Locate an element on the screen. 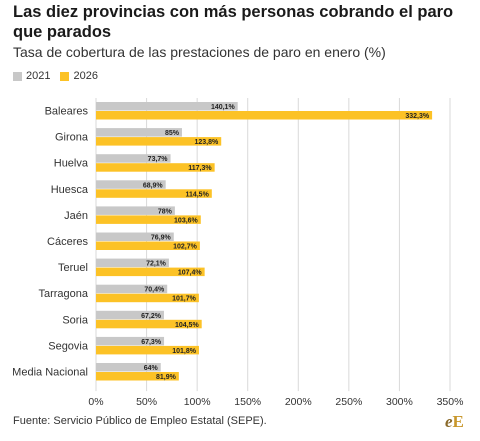  data-label-2026: 101,8% is located at coordinates (184, 351).